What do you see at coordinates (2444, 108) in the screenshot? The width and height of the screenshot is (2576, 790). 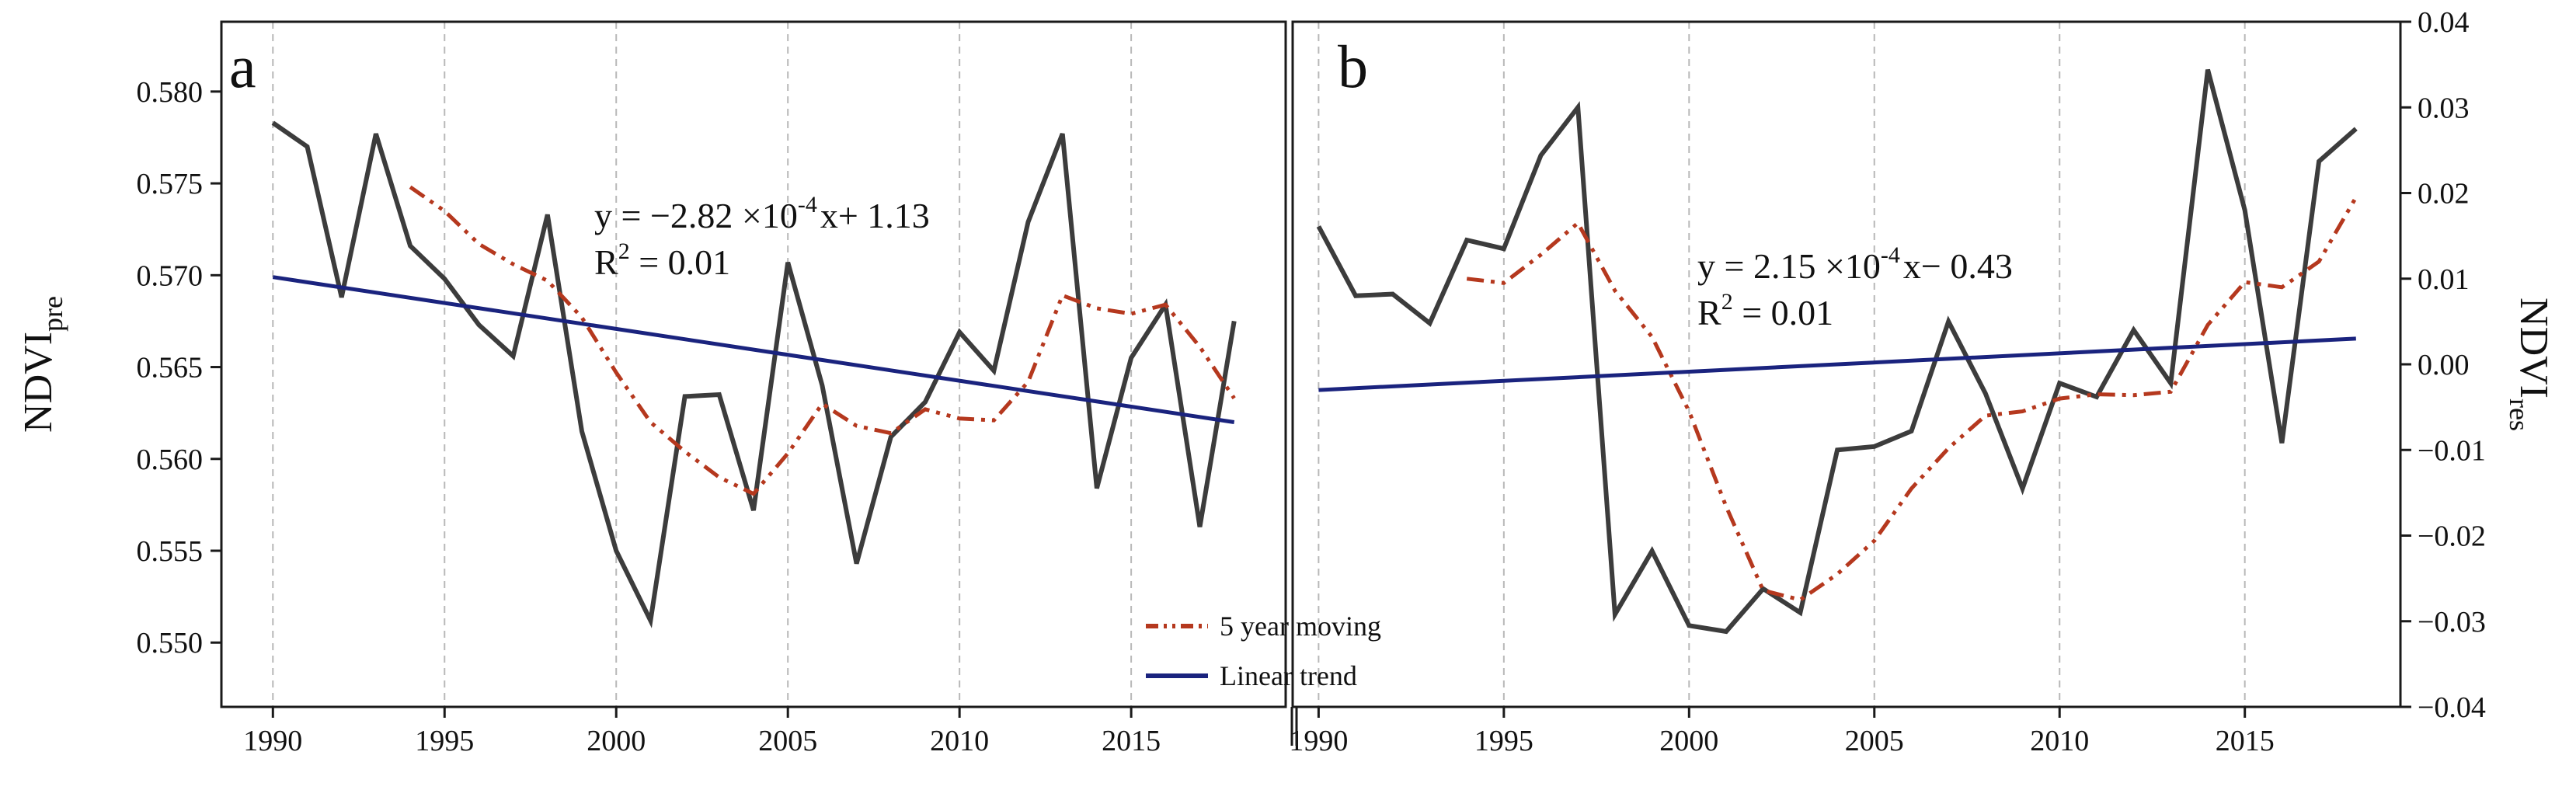 I see `y-tick-label: 0.03` at bounding box center [2444, 108].